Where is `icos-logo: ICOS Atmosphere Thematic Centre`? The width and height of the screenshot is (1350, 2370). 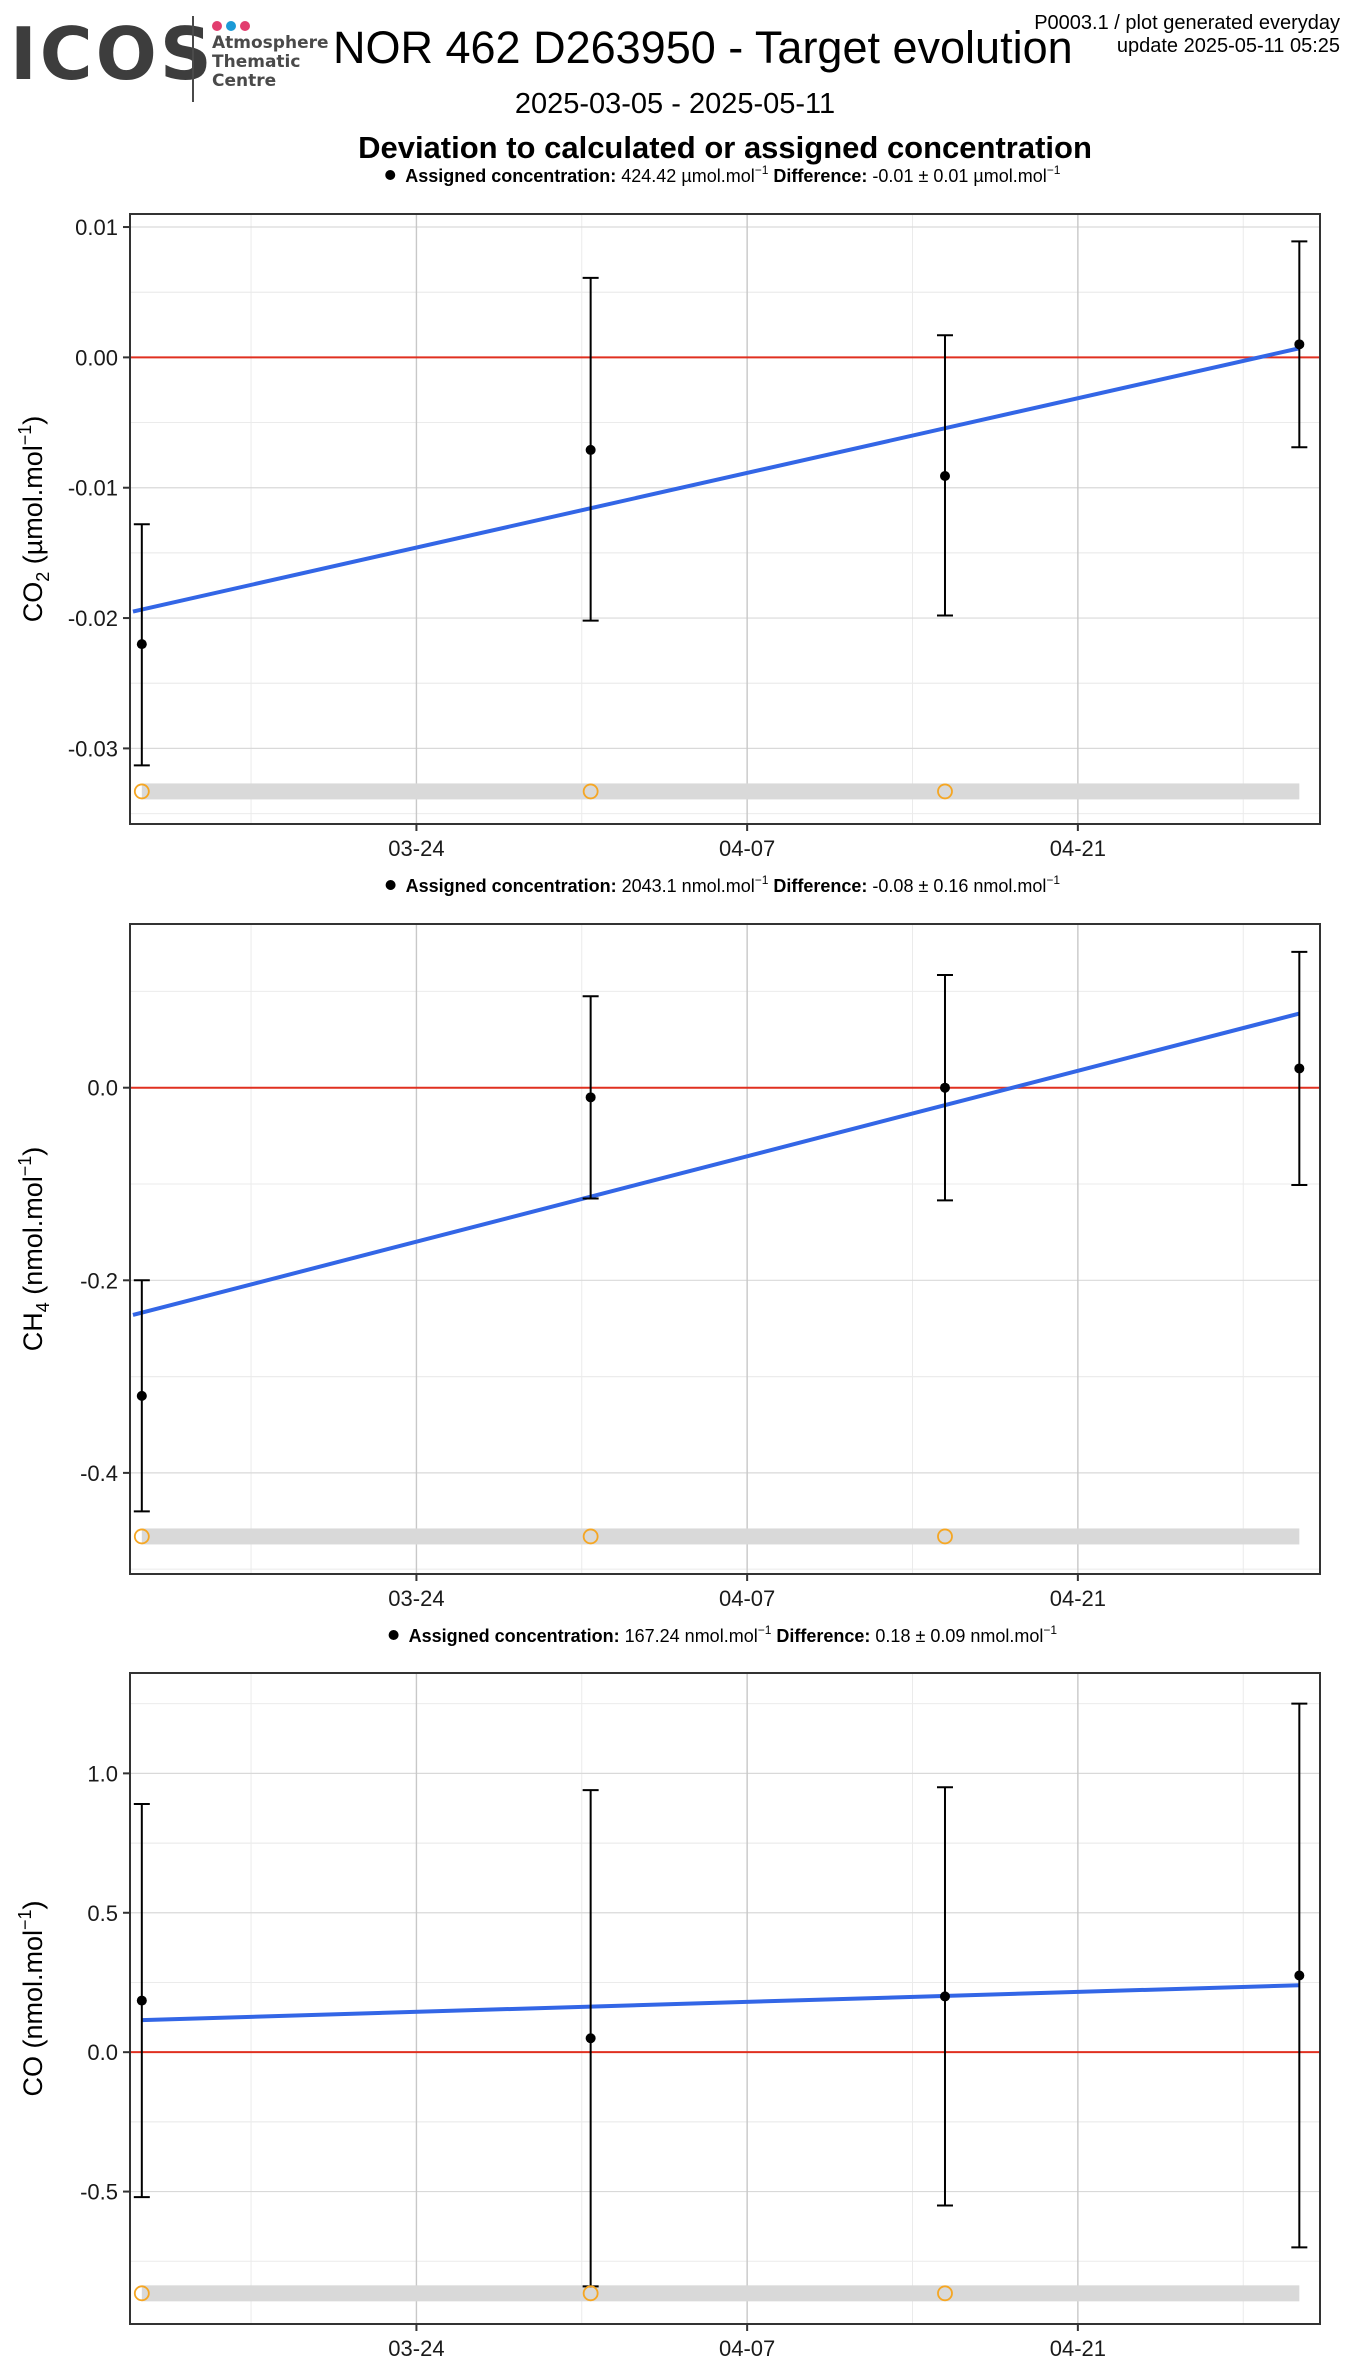 icos-logo: ICOS Atmosphere Thematic Centre is located at coordinates (169, 58).